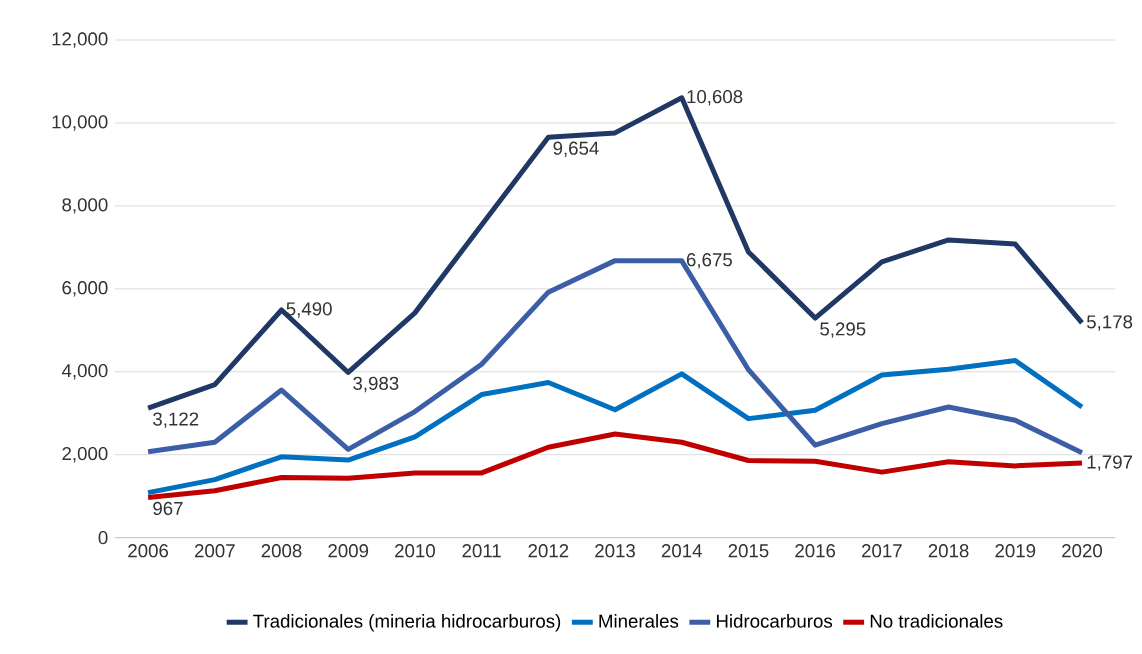 This screenshot has width=1142, height=654. What do you see at coordinates (80, 123) in the screenshot?
I see `y-tick-label: 10,000` at bounding box center [80, 123].